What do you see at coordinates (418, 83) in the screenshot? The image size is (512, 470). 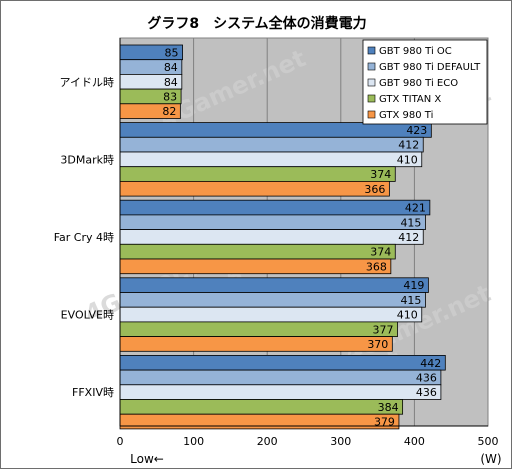 I see `legend-label: GBT 980 Ti ECO` at bounding box center [418, 83].